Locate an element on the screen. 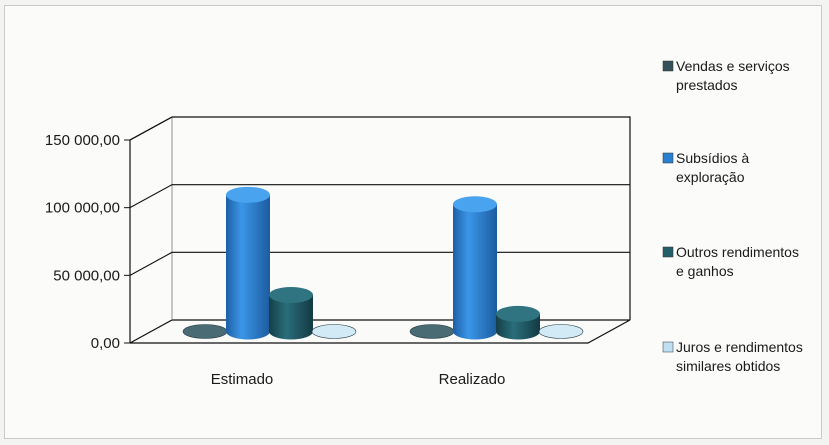  legend-item: Juros e rendimentos similares obtidos is located at coordinates (732, 356).